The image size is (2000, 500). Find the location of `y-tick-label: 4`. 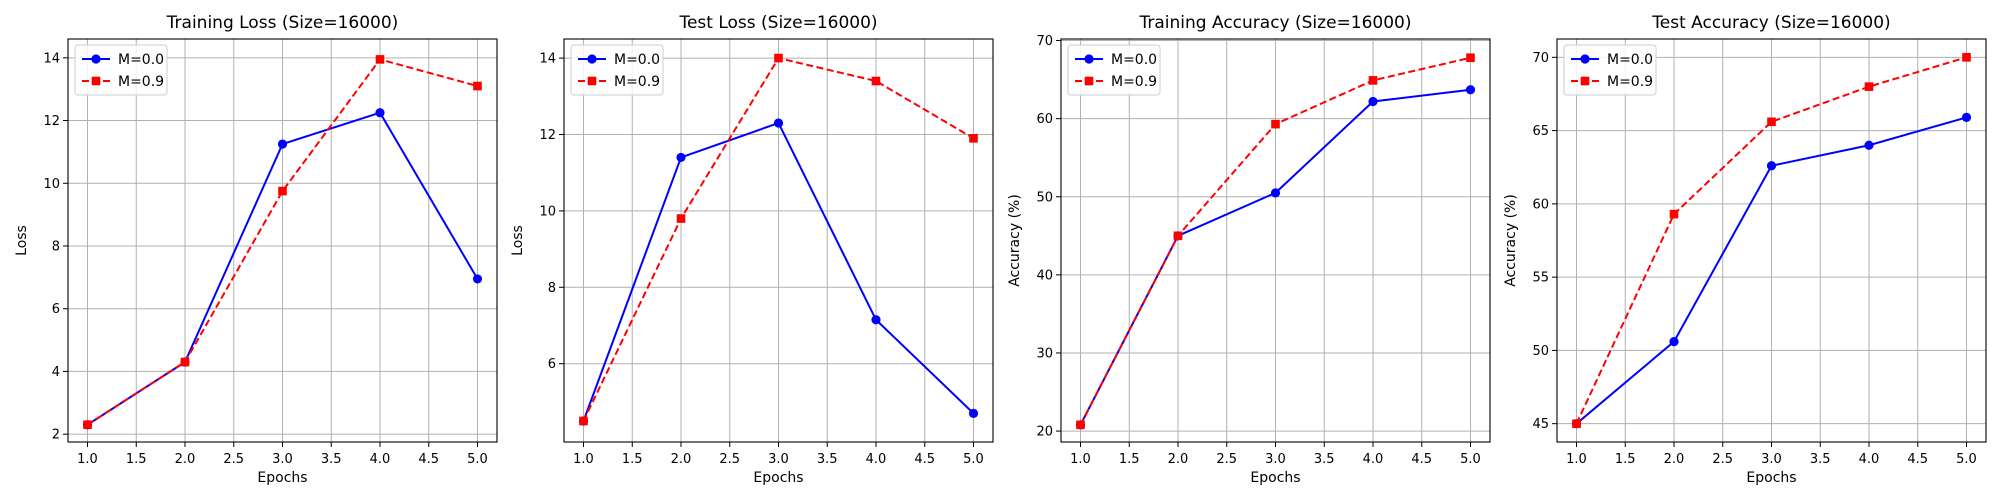

y-tick-label: 4 is located at coordinates (56, 372).